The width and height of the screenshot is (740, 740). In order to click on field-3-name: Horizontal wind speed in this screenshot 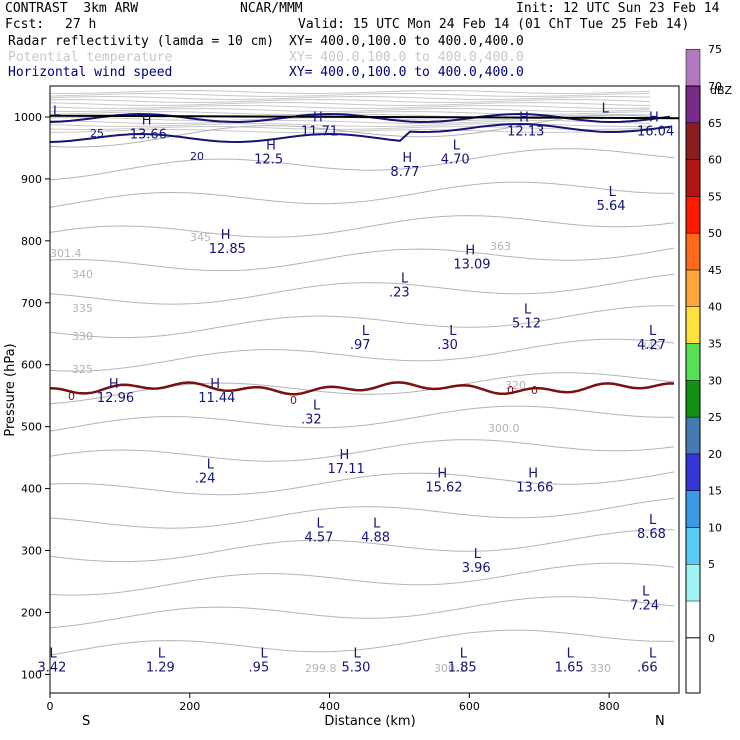, I will do `click(90, 72)`.